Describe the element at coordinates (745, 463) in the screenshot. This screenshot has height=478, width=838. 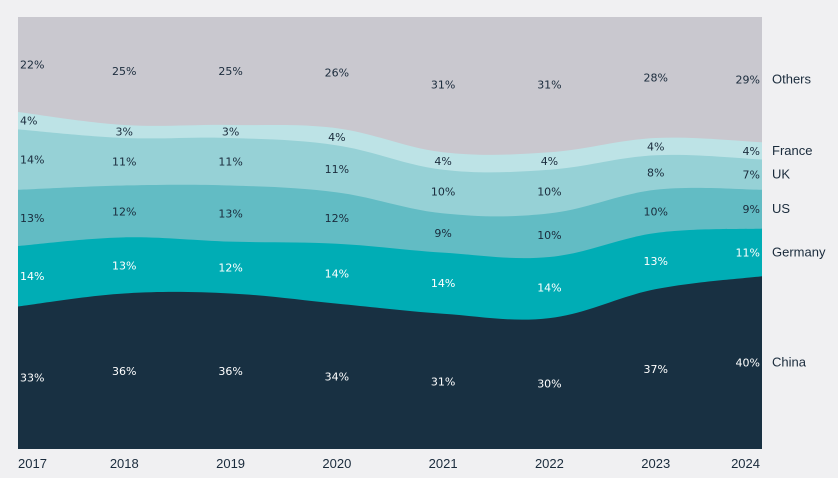
I see `x-tick-2024: 2024` at that location.